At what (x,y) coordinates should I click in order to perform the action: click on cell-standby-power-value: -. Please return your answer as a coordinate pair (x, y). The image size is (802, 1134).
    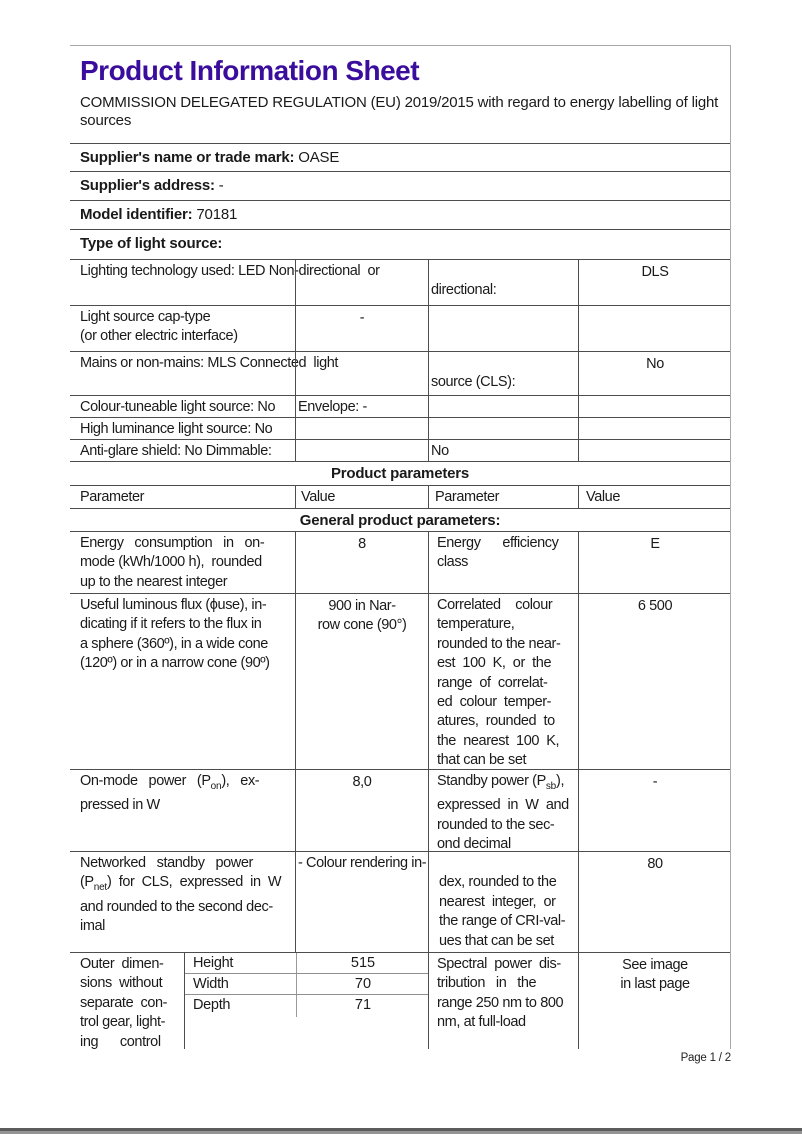
    Looking at the image, I should click on (654, 812).